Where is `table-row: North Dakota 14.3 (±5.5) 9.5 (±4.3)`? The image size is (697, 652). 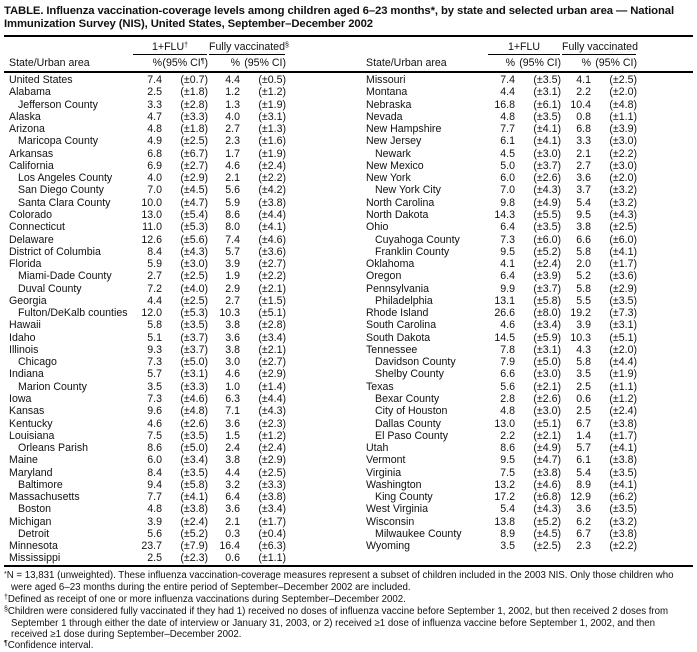
table-row: North Dakota 14.3 (±5.5) 9.5 (±4.3) is located at coordinates (499, 215).